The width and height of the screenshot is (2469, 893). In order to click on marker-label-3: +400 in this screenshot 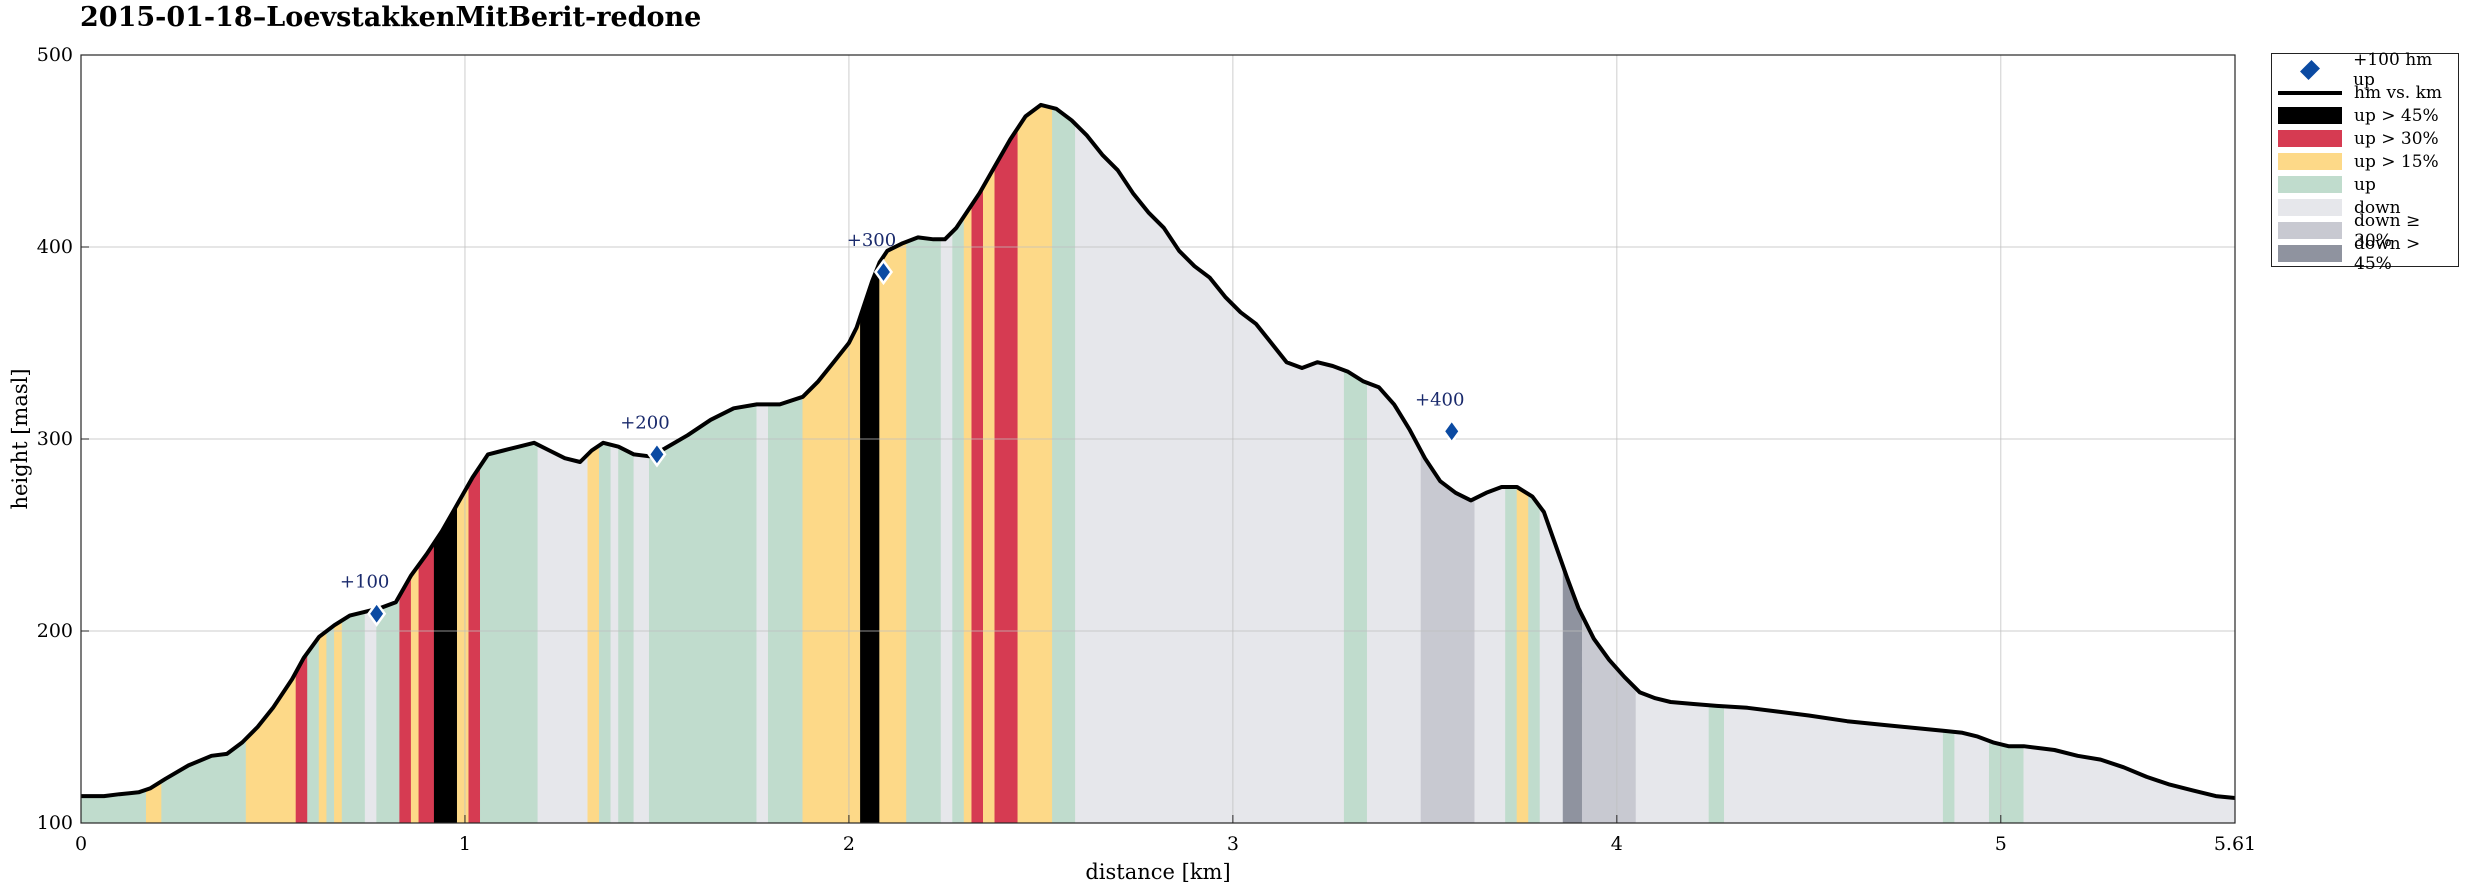, I will do `click(1439, 399)`.